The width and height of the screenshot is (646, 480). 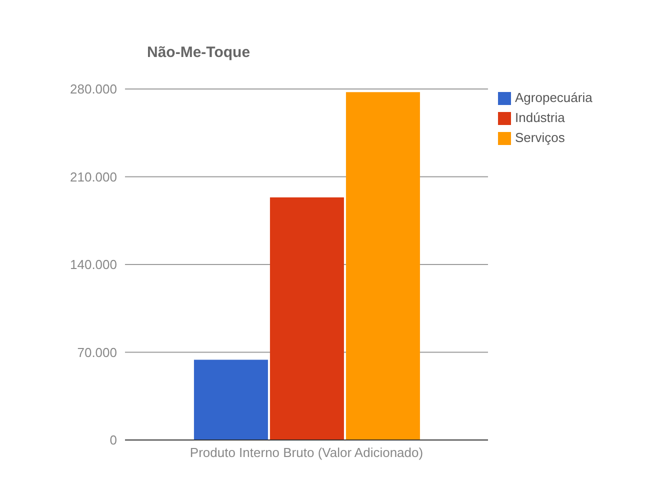 I want to click on y-tick-label: 210.000, so click(x=93, y=176).